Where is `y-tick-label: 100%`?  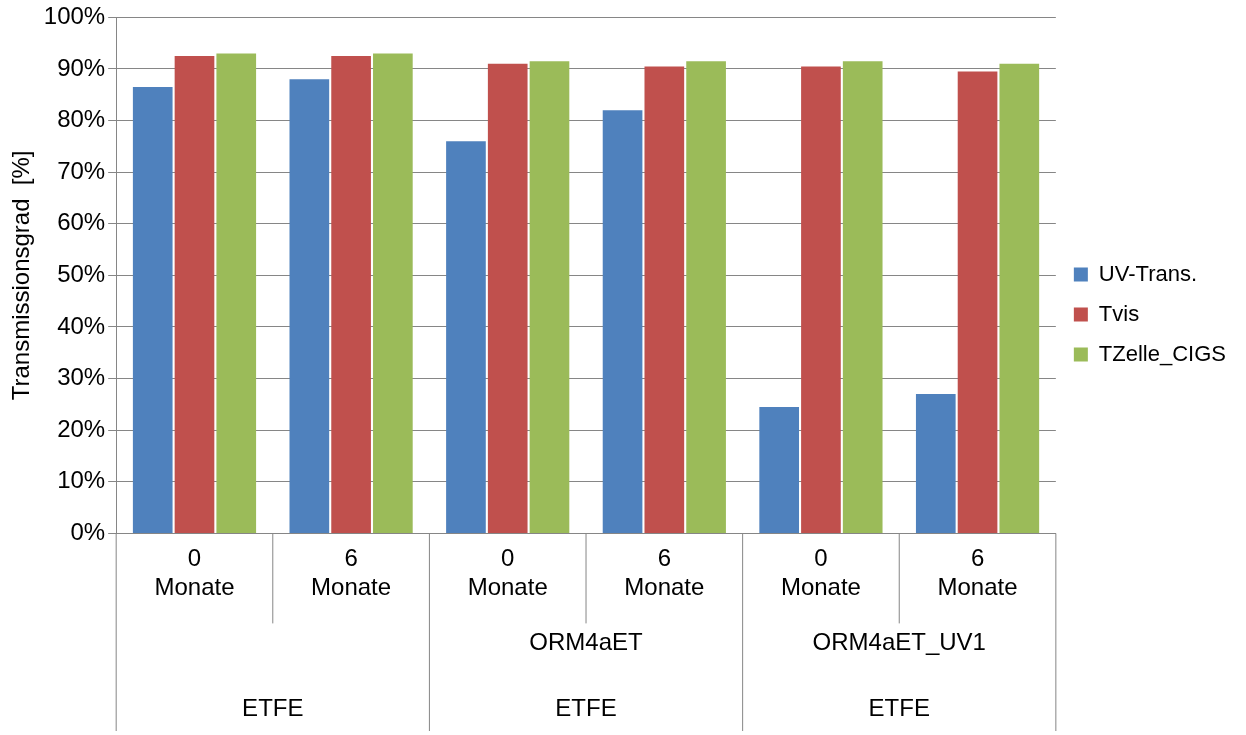 y-tick-label: 100% is located at coordinates (74, 16).